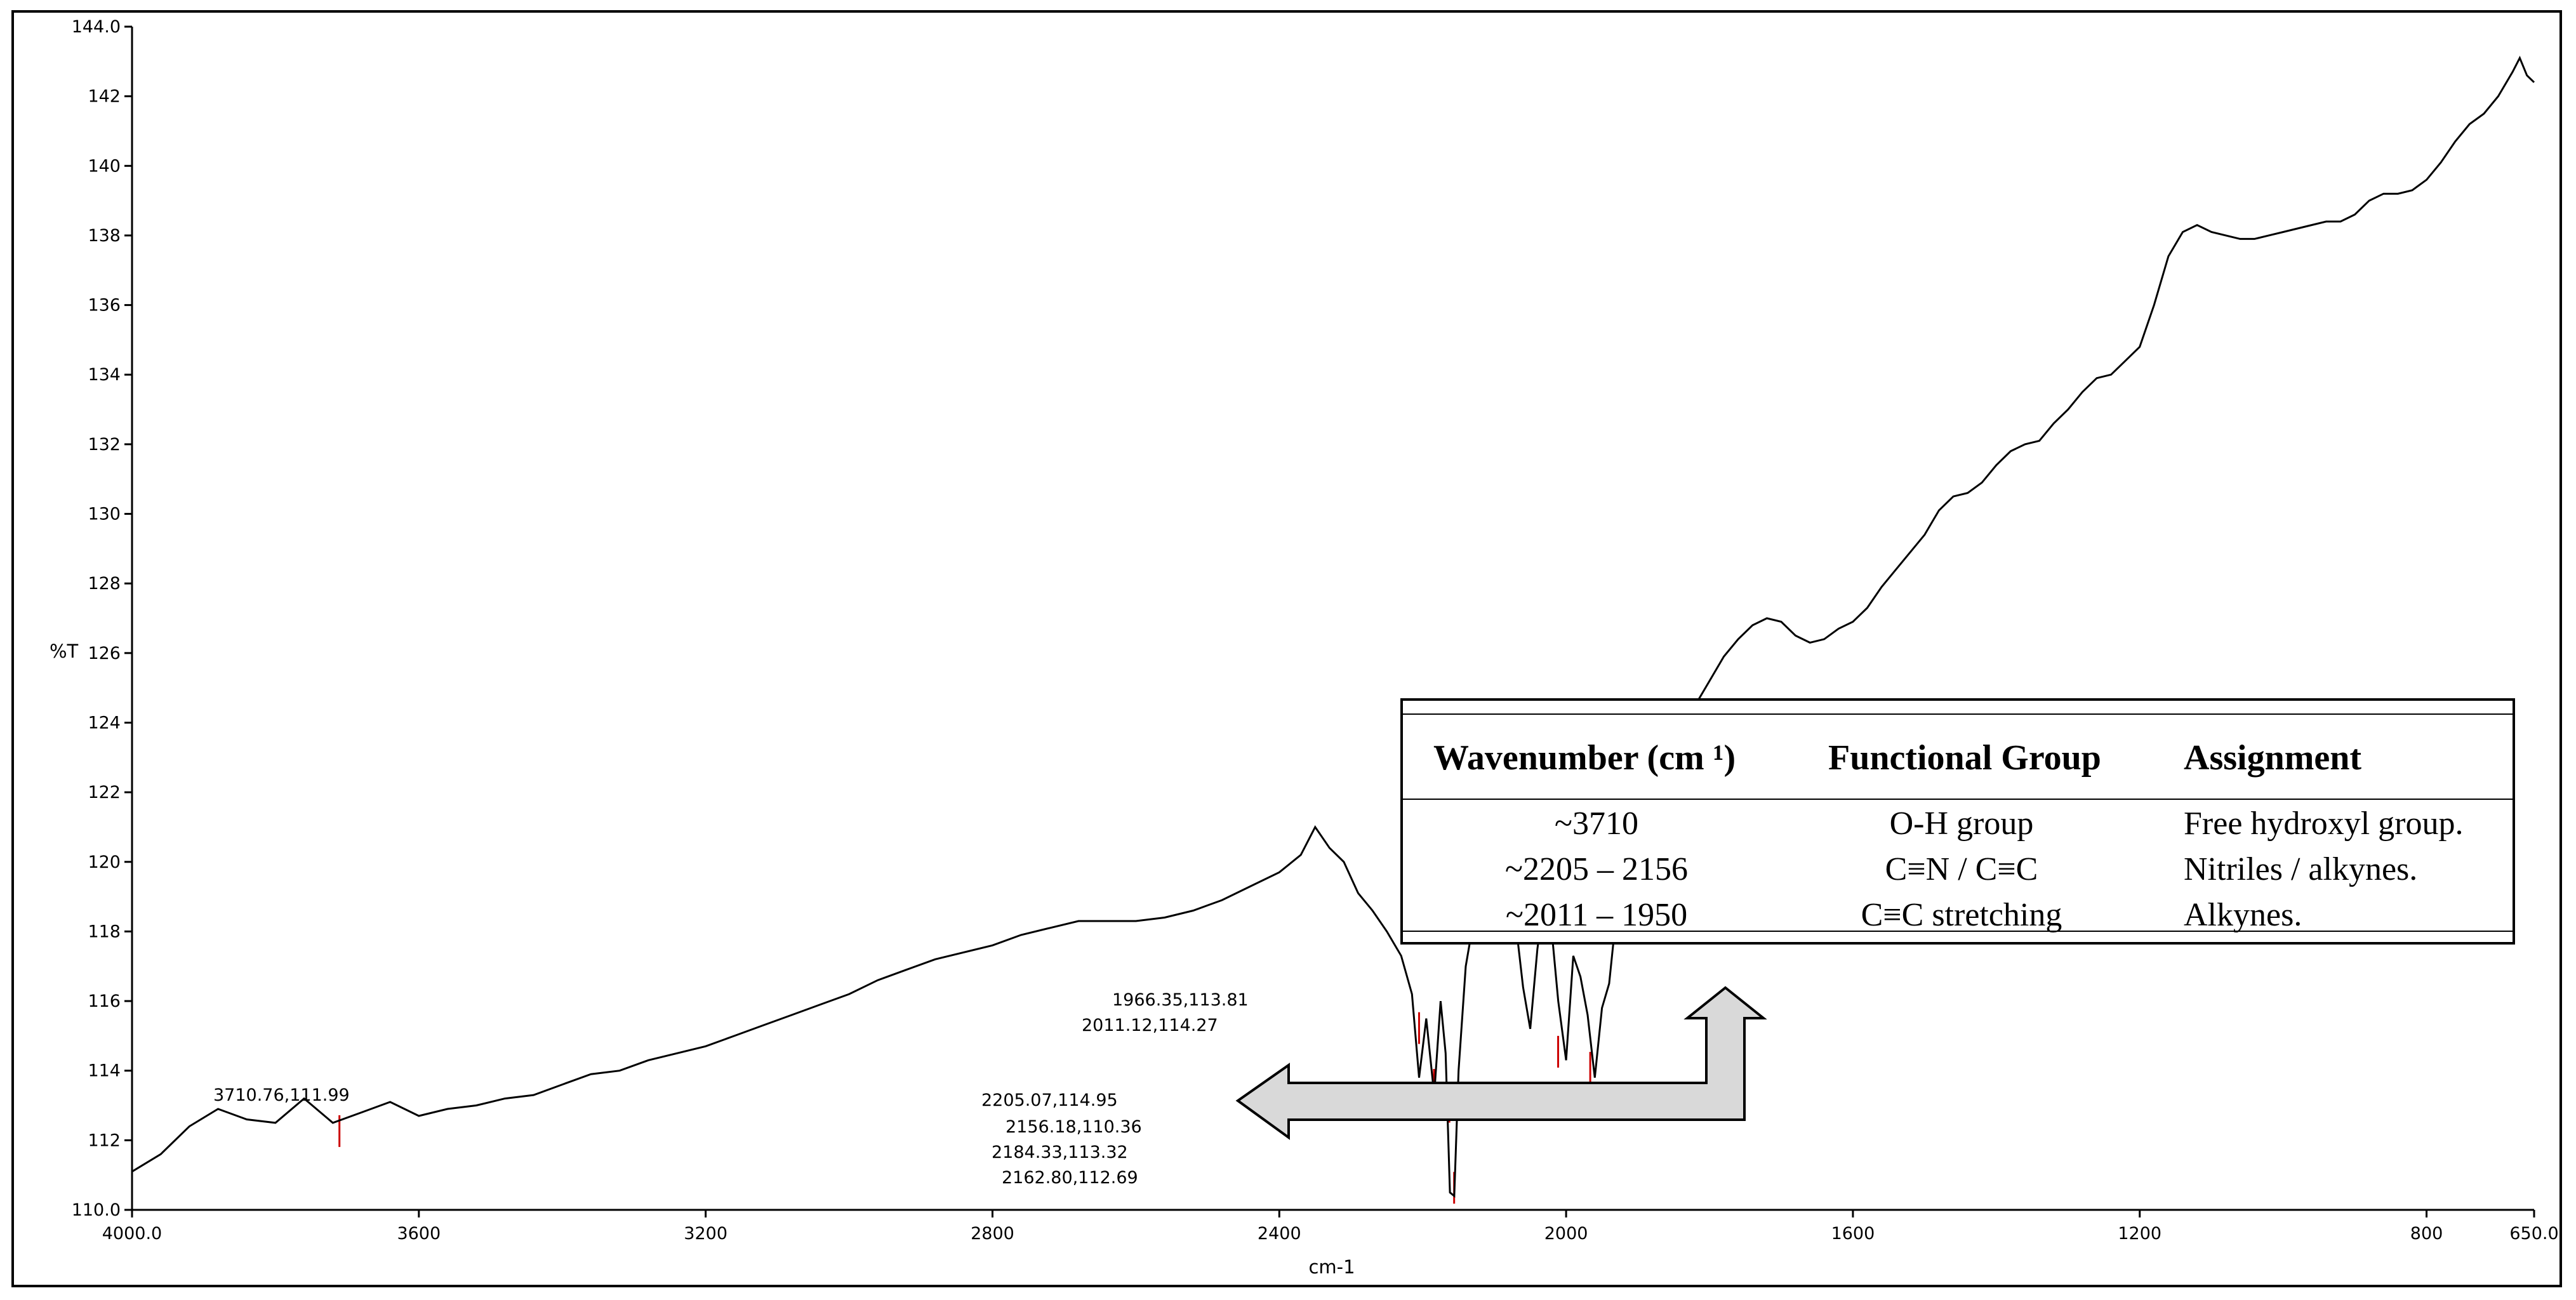  What do you see at coordinates (104, 723) in the screenshot?
I see `y-tick-label: 124` at bounding box center [104, 723].